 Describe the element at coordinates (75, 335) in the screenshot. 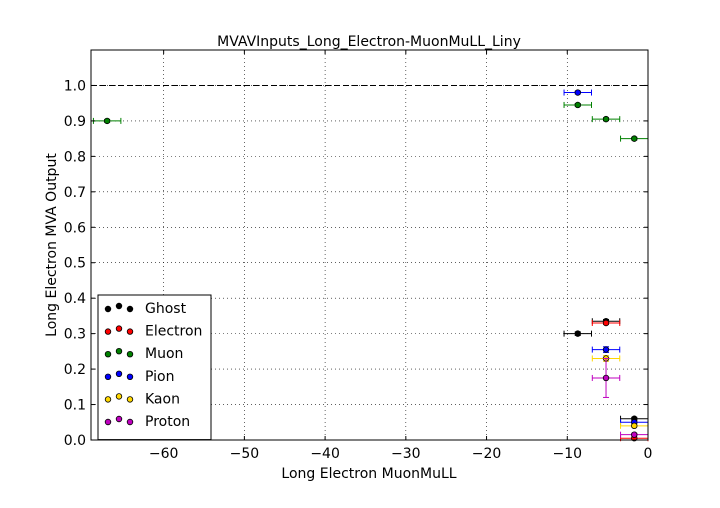

I see `y-tick-label: 0.3` at that location.